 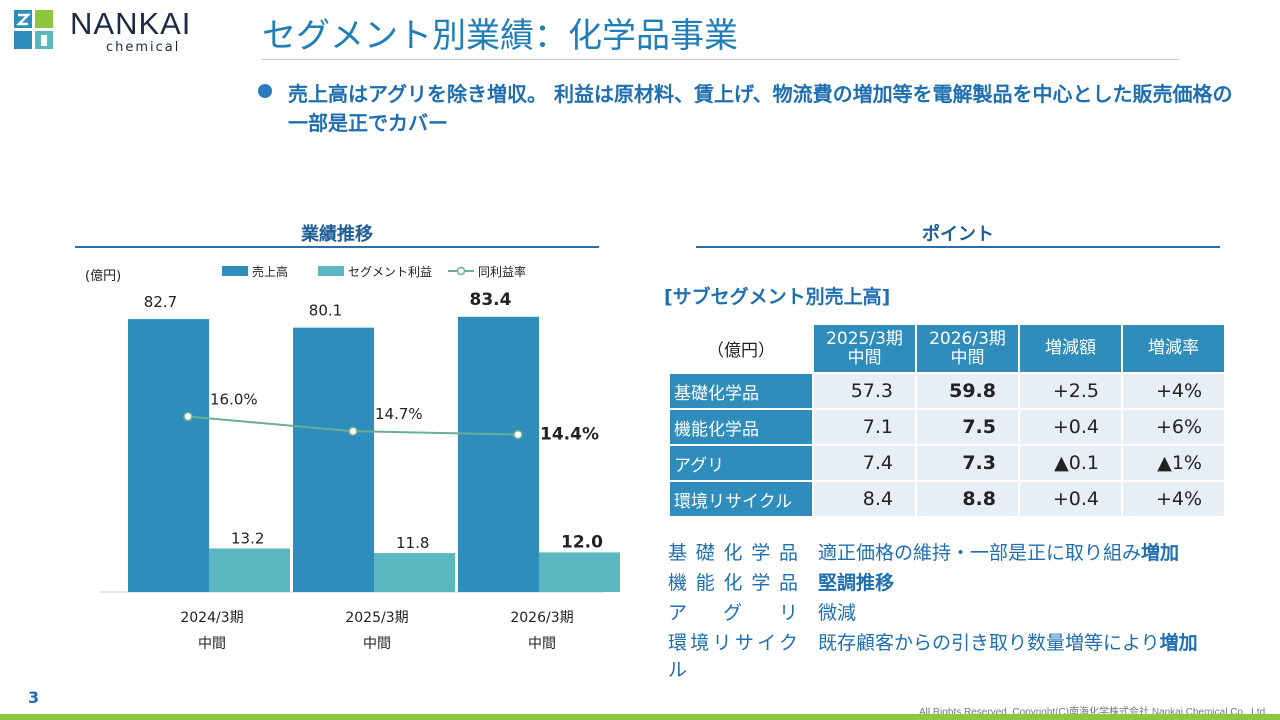 I want to click on note-text: 堅調推移, so click(x=856, y=583).